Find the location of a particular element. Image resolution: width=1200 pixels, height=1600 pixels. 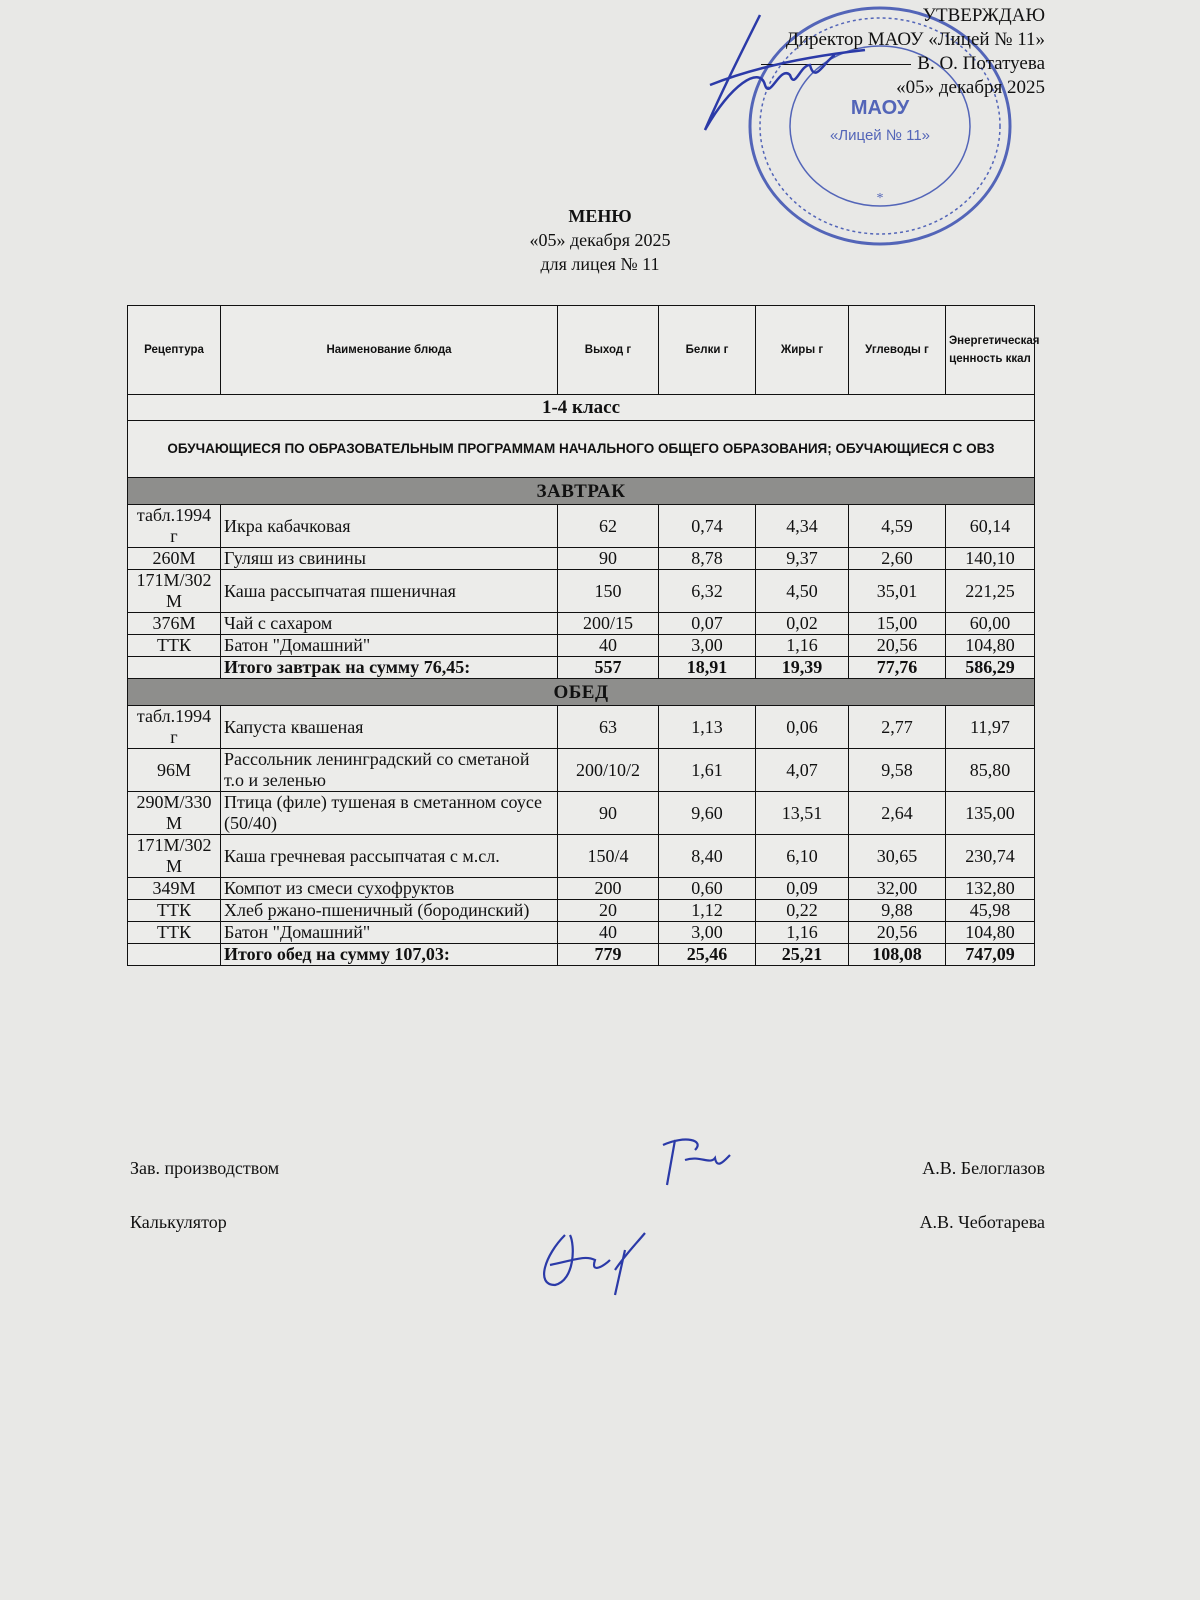

proteins-cell: 0,60 is located at coordinates (707, 888).